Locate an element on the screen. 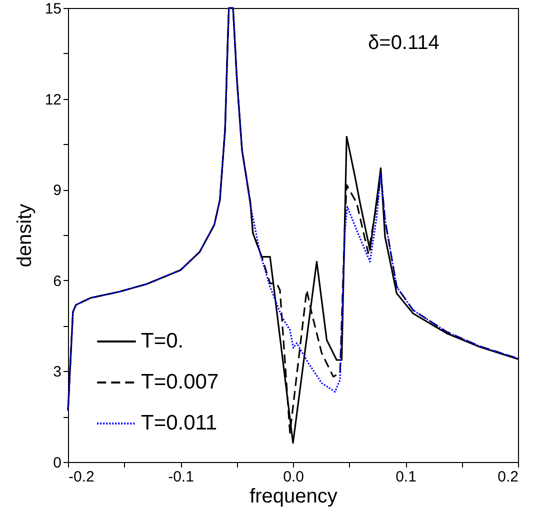 This screenshot has height=516, width=543. y-tick-label: 9 is located at coordinates (57, 191).